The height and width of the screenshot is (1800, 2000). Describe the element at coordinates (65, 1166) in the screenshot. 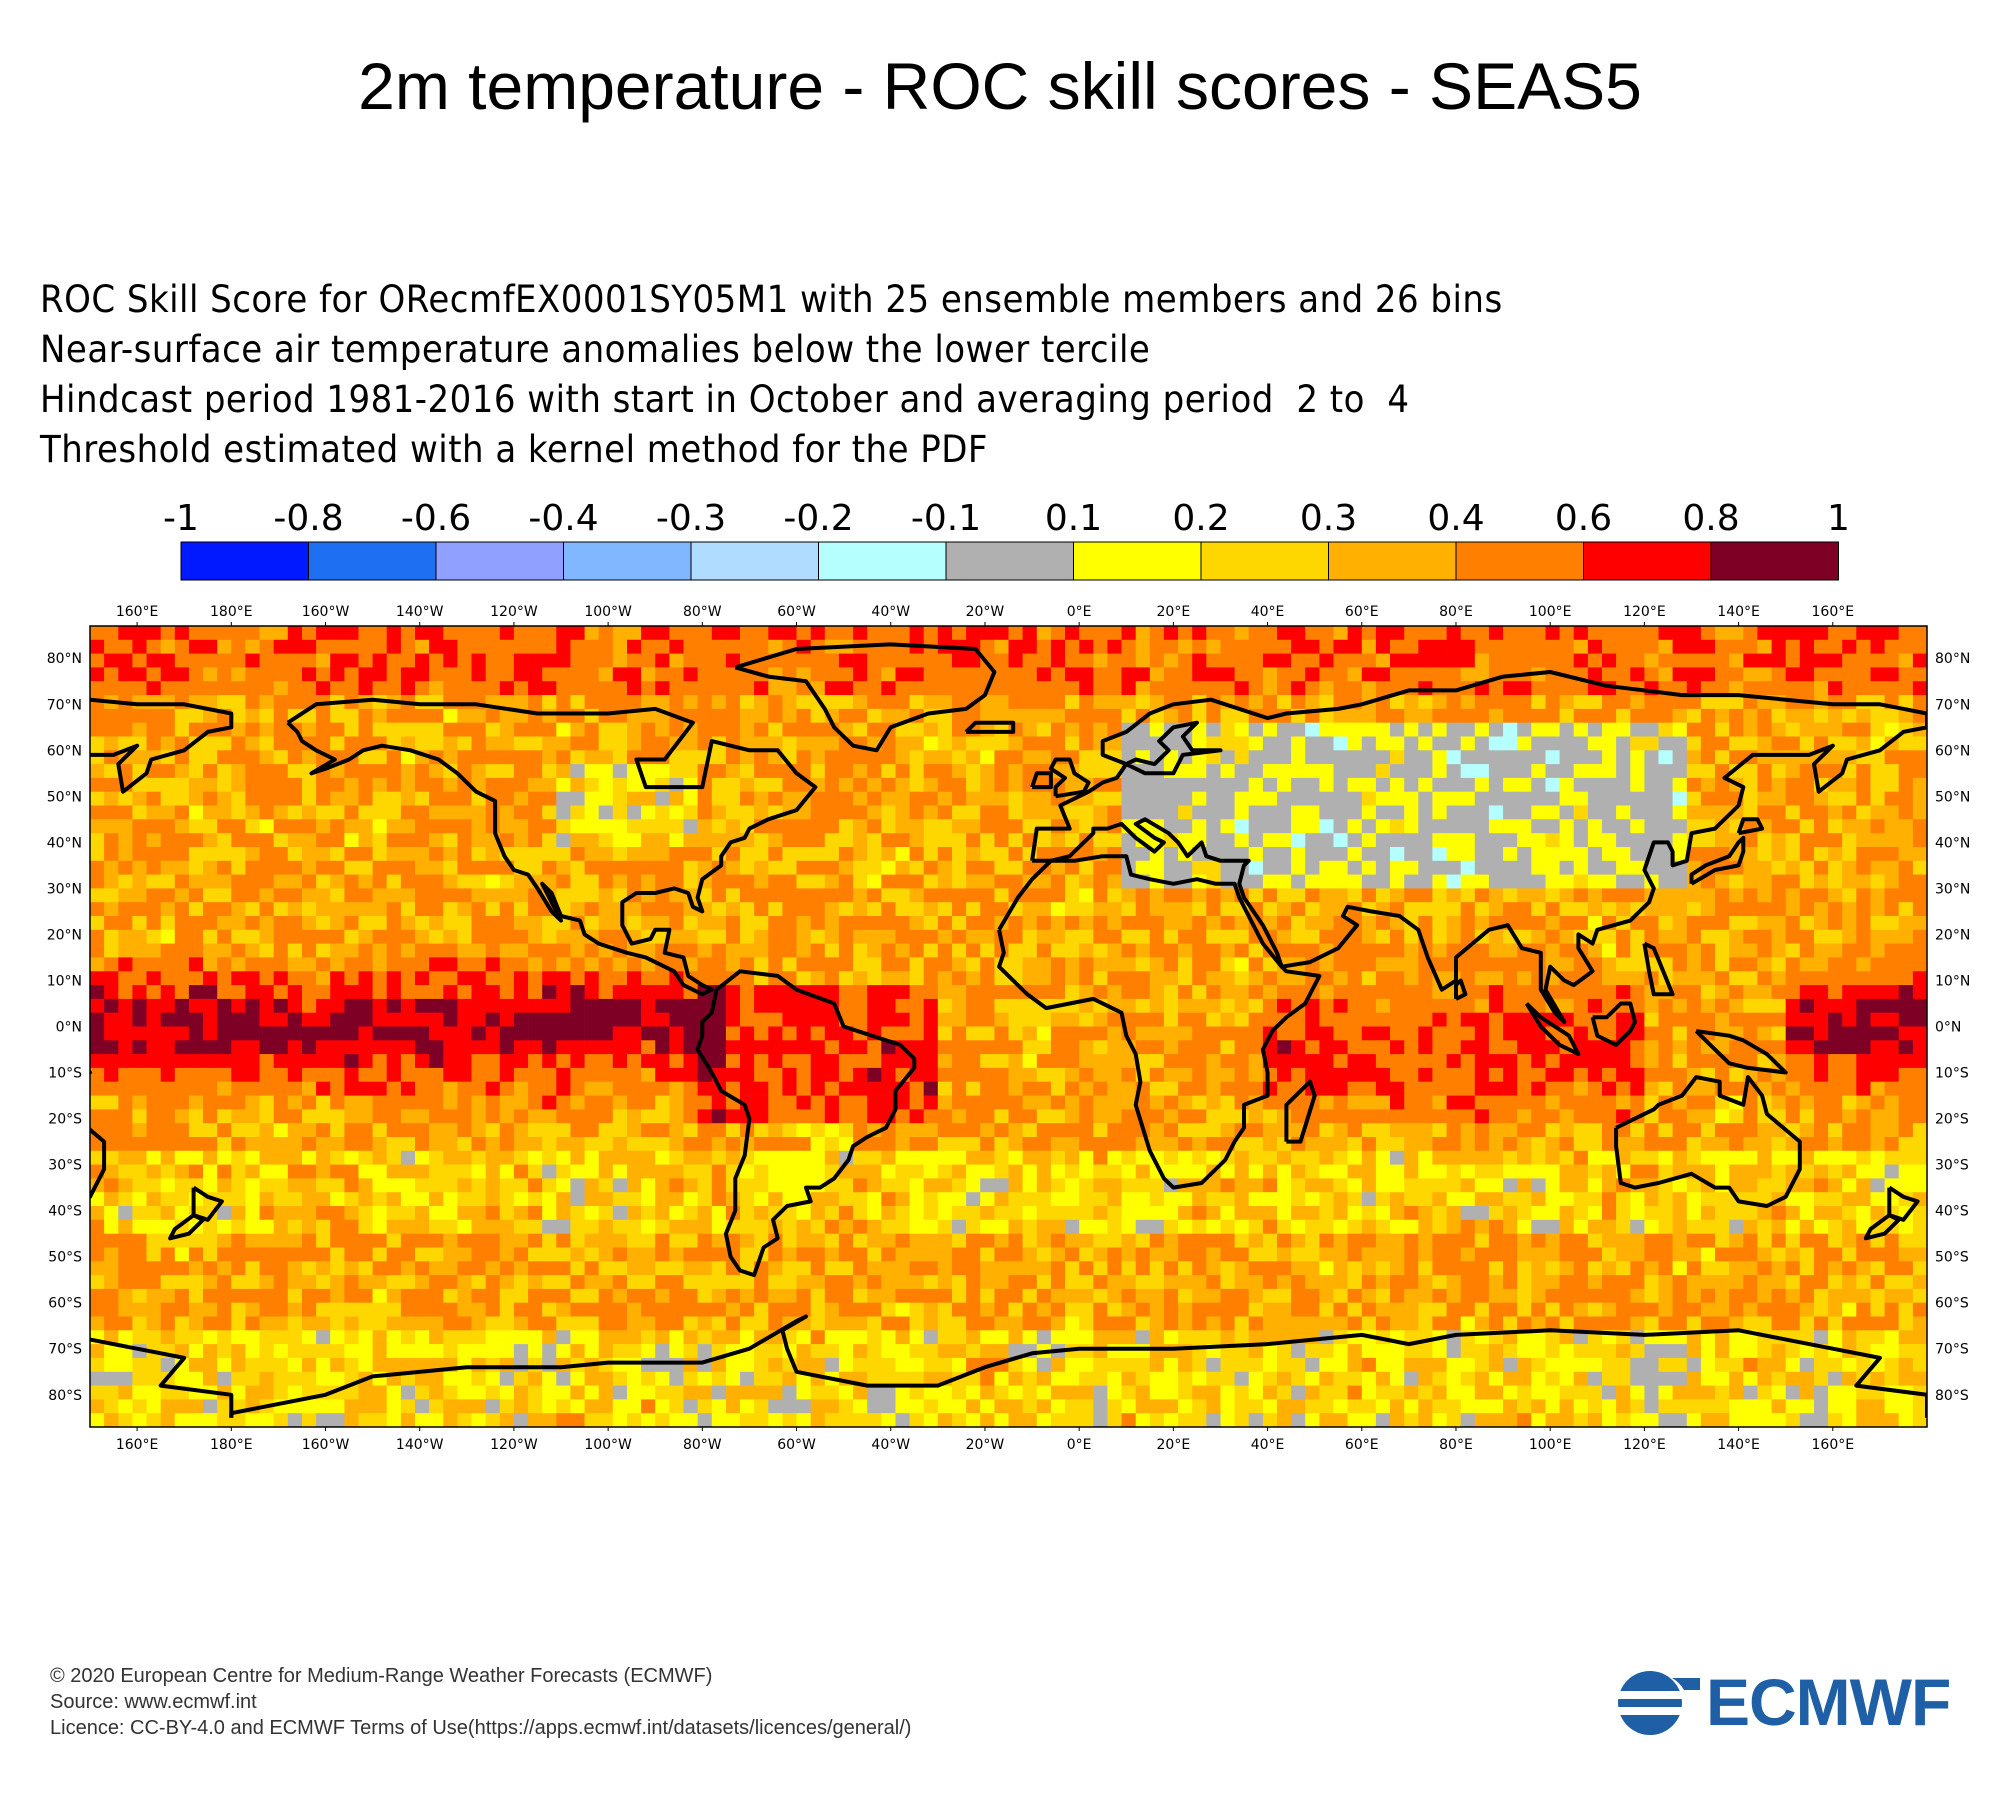

I see `lat-tick-label: 30°S` at that location.